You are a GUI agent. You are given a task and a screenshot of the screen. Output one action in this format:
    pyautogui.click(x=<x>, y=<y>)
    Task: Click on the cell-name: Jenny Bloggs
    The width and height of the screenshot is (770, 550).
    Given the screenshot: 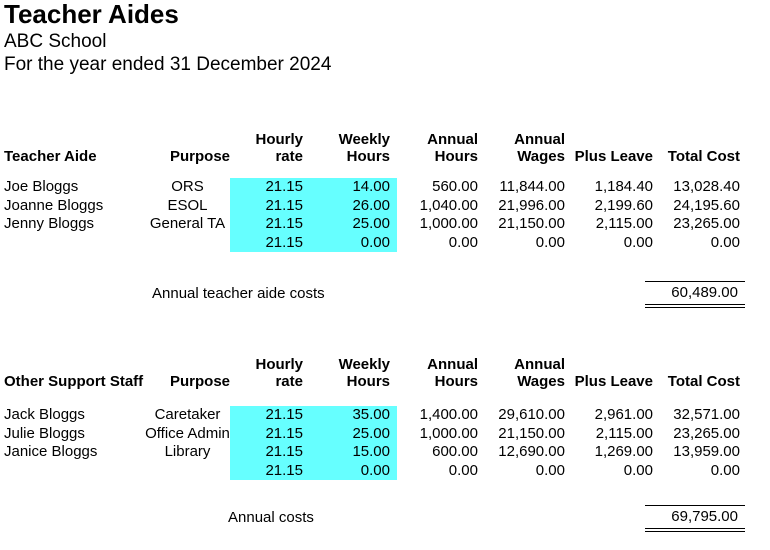 What is the action you would take?
    pyautogui.click(x=49, y=223)
    